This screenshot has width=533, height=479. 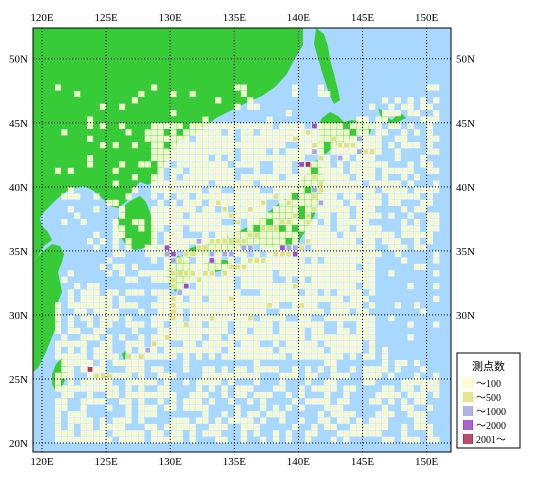 What do you see at coordinates (488, 366) in the screenshot?
I see `legend-title: 測点数` at bounding box center [488, 366].